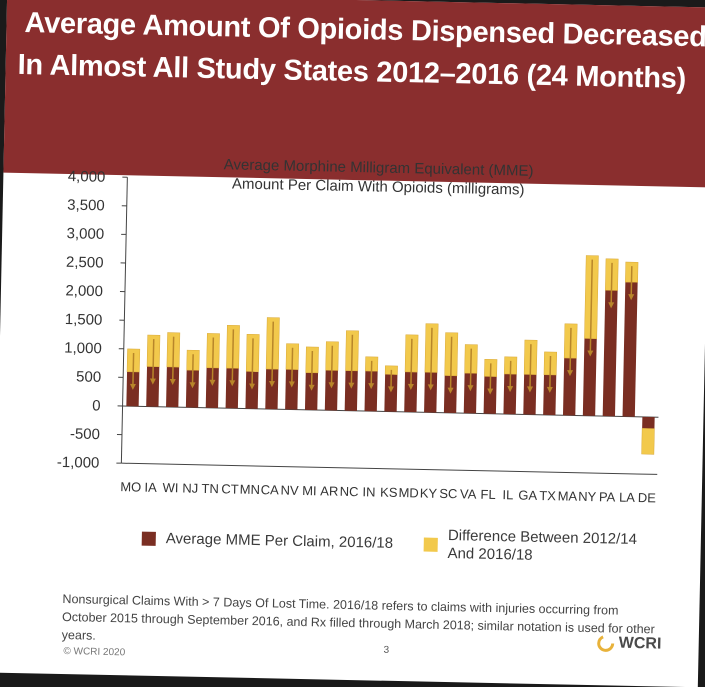  I want to click on copyright: © WCRI 2020, so click(94, 652).